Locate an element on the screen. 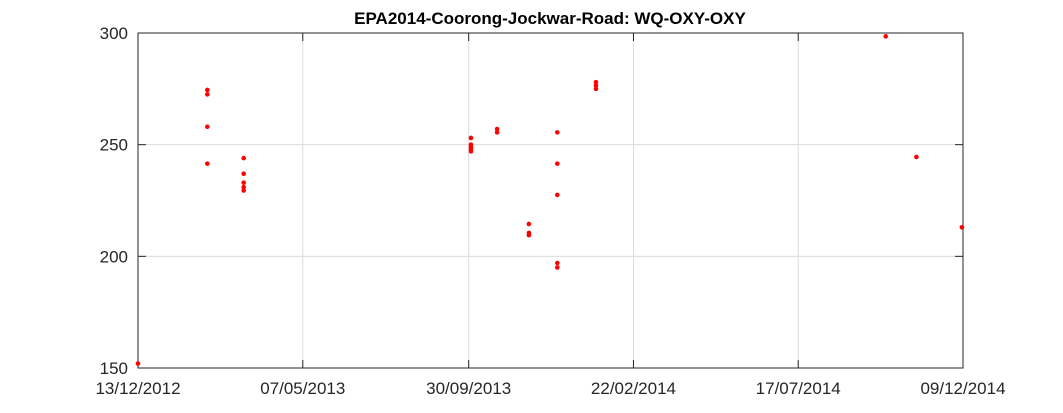  x-tick-label: 22/02/2014 is located at coordinates (633, 388).